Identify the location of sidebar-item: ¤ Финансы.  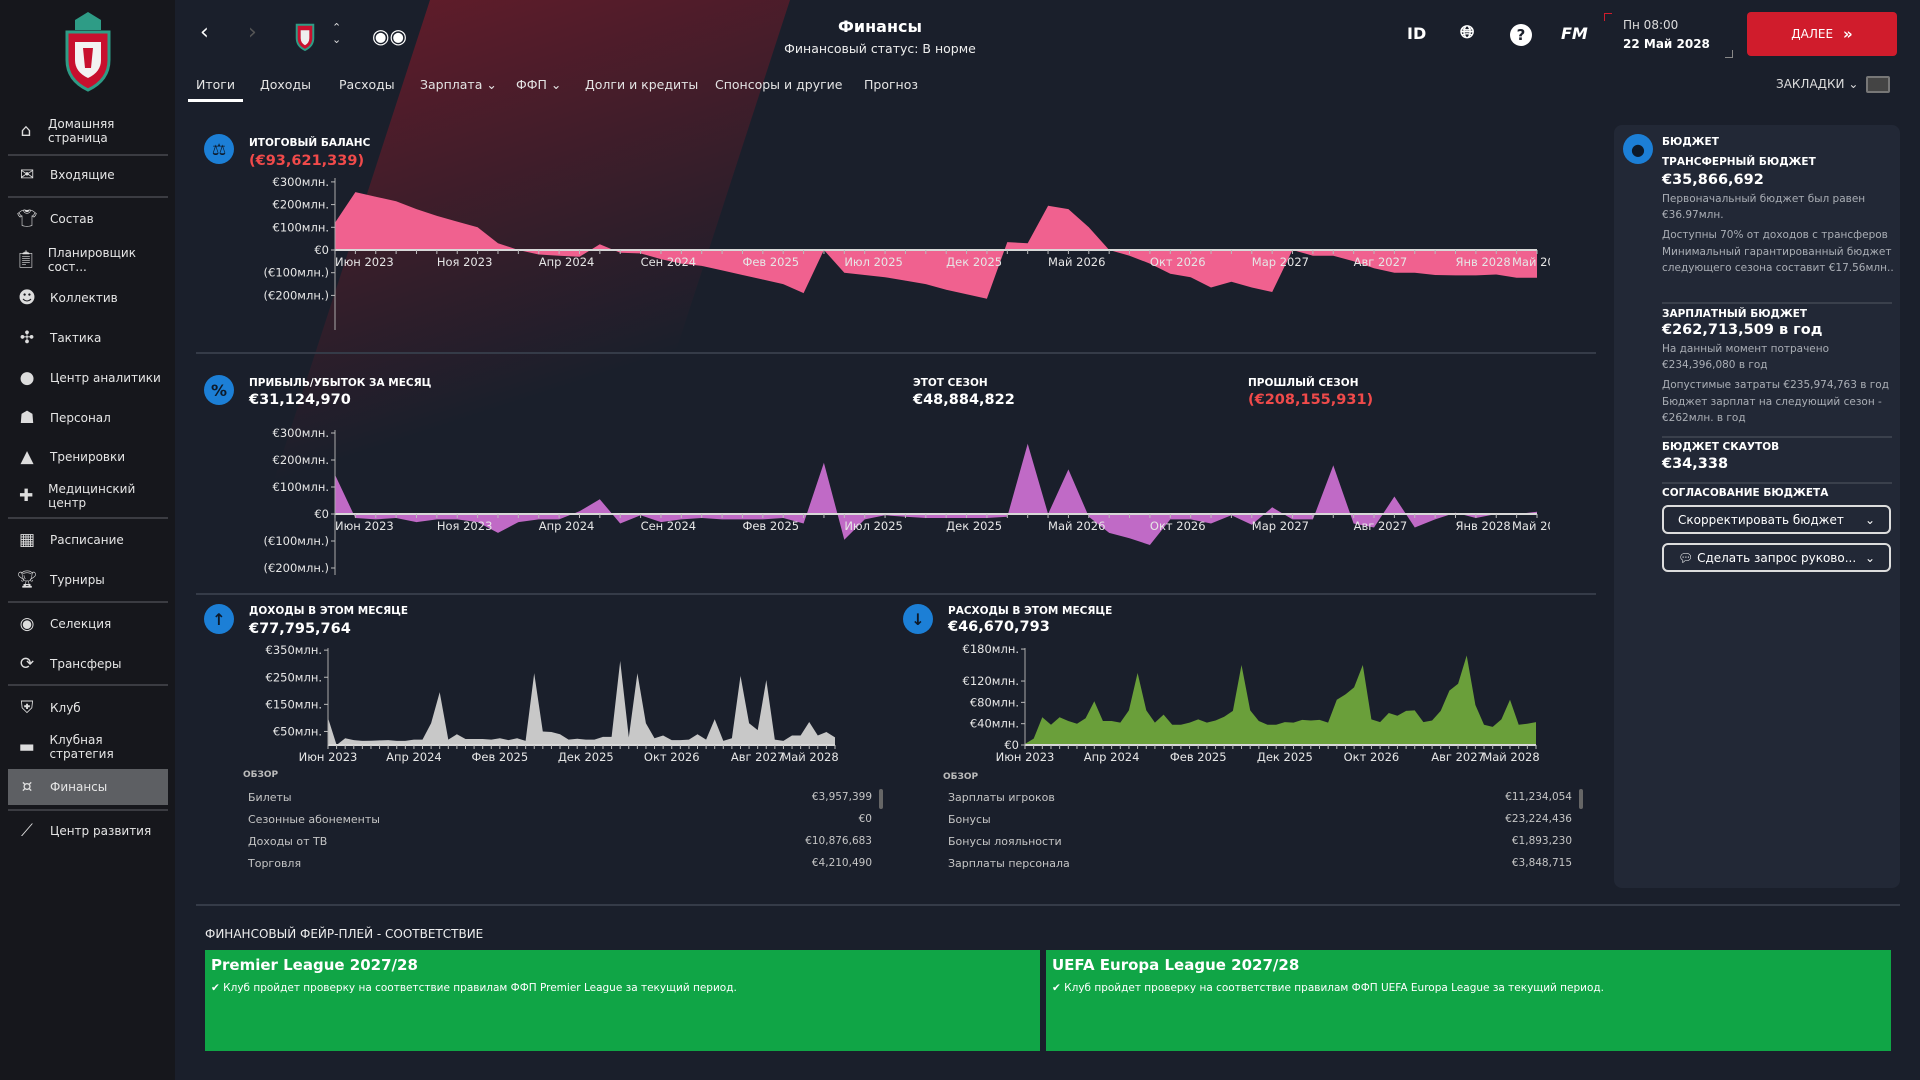
(88, 787).